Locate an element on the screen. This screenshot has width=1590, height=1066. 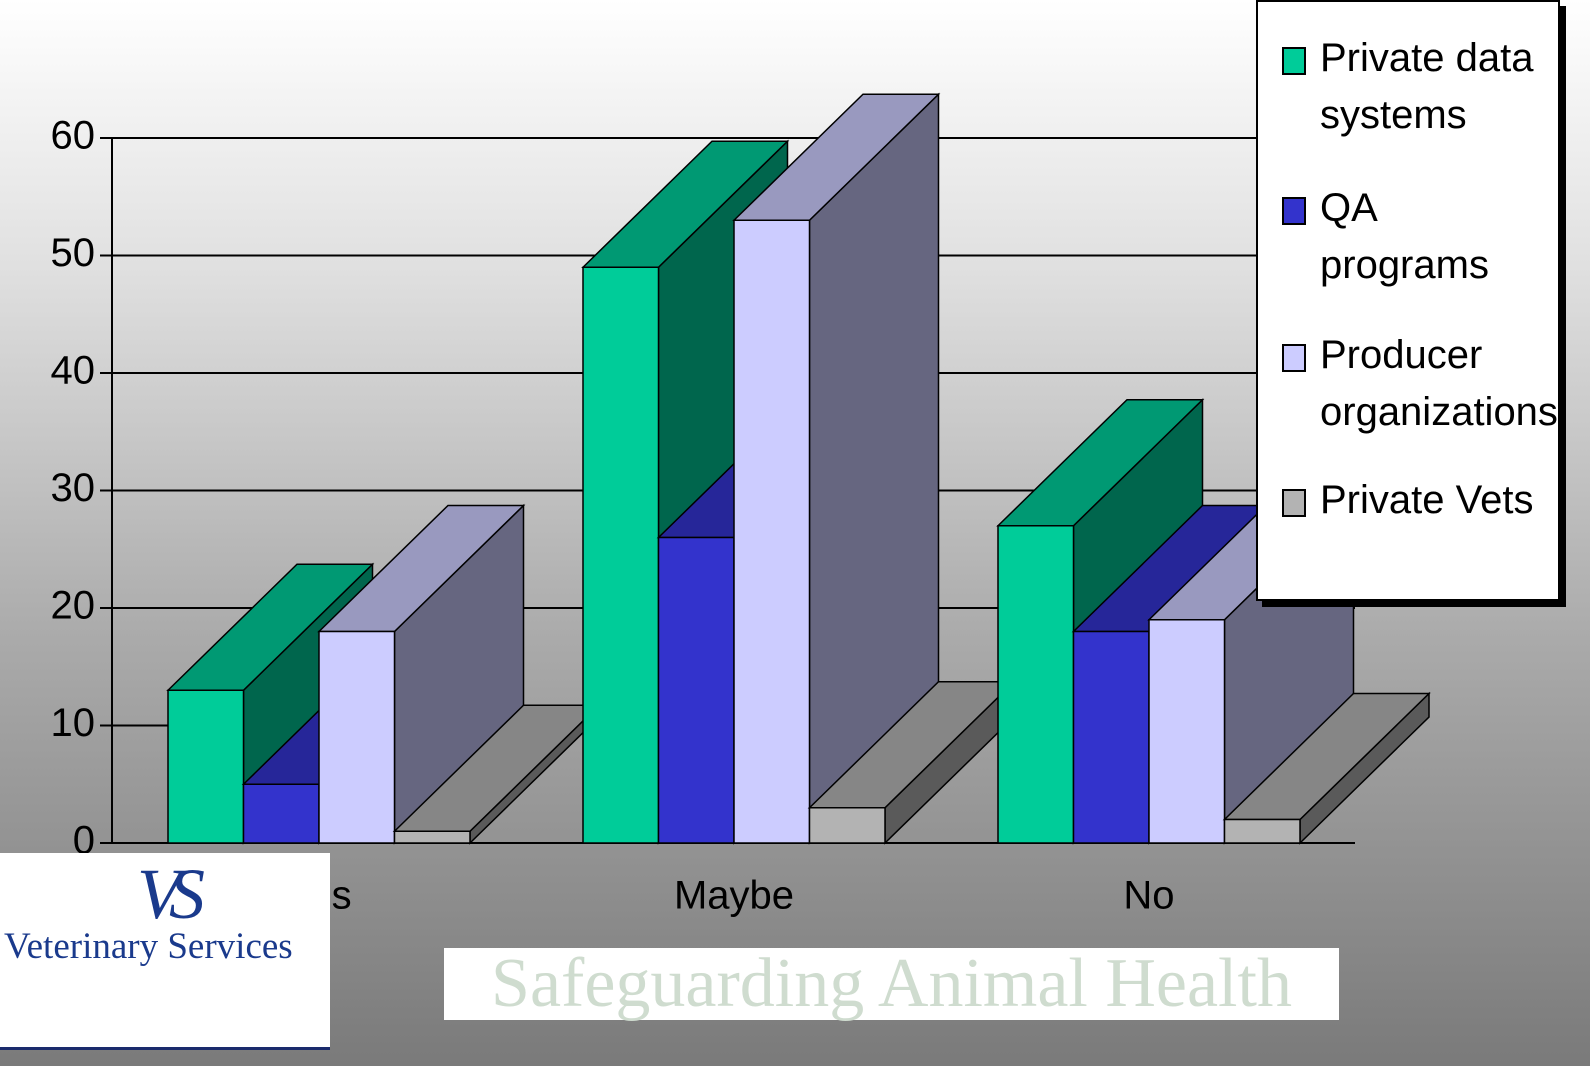
y-tick-label: 0 is located at coordinates (84, 841).